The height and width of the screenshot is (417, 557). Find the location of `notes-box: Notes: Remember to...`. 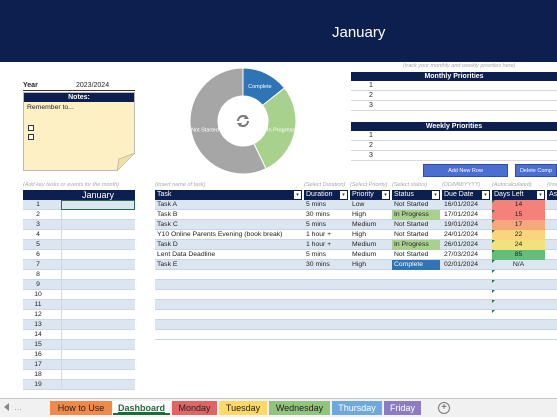

notes-box: Notes: Remember to... is located at coordinates (79, 131).